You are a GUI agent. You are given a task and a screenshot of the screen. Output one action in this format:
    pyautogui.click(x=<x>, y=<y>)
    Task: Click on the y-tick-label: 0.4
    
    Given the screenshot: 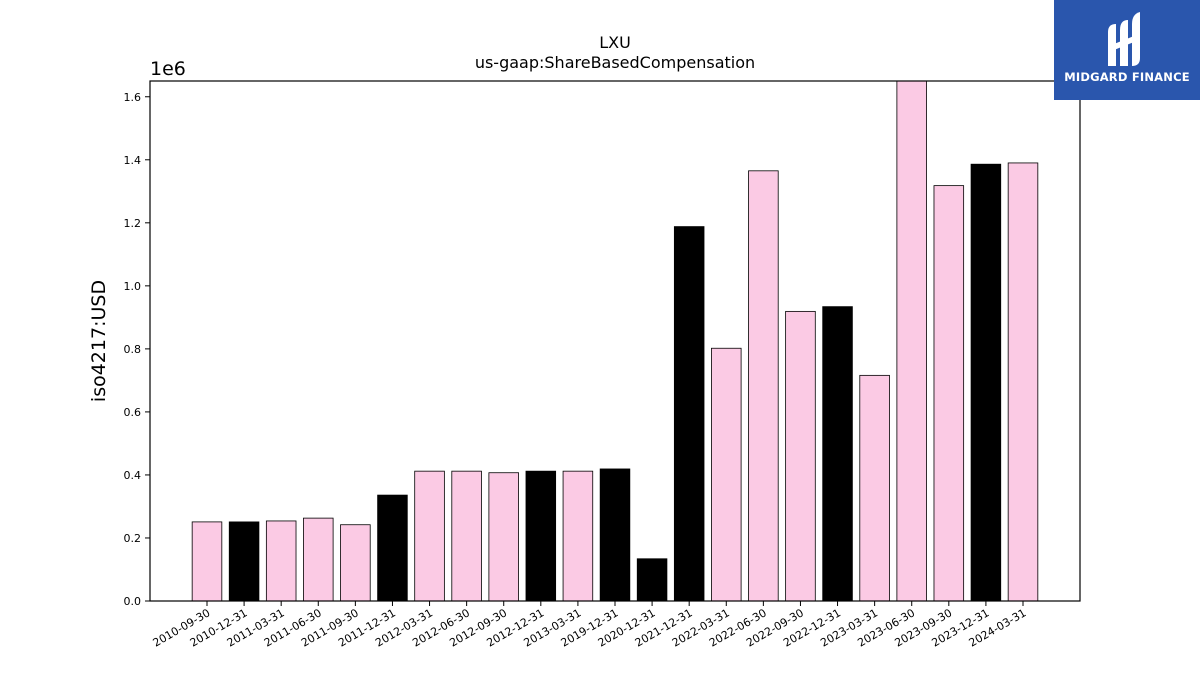 What is the action you would take?
    pyautogui.click(x=133, y=475)
    